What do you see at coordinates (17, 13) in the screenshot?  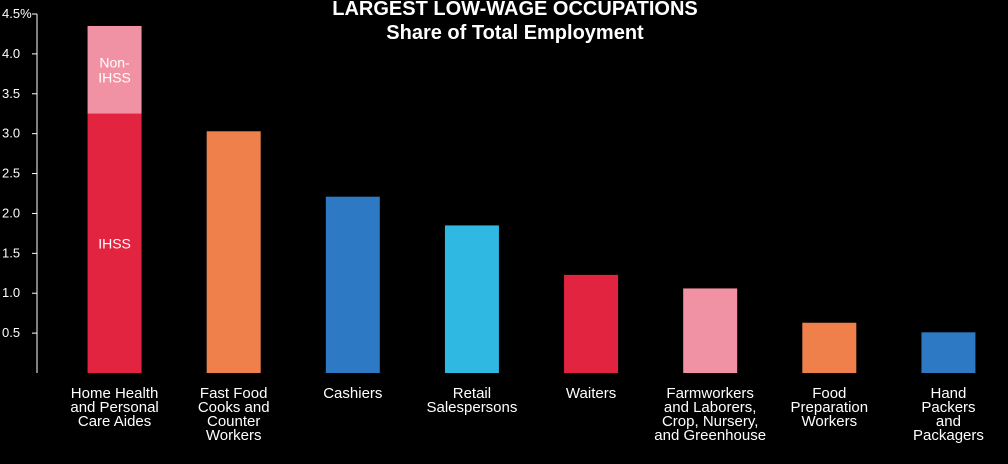 I see `y-tick-label: 4.5%` at bounding box center [17, 13].